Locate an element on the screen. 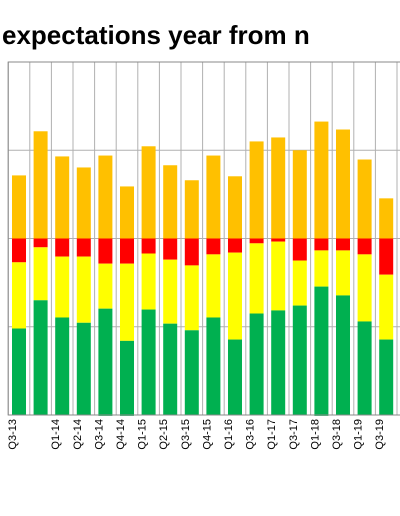 This screenshot has height=516, width=400. x-tick-label: Q3-13 is located at coordinates (13, 434).